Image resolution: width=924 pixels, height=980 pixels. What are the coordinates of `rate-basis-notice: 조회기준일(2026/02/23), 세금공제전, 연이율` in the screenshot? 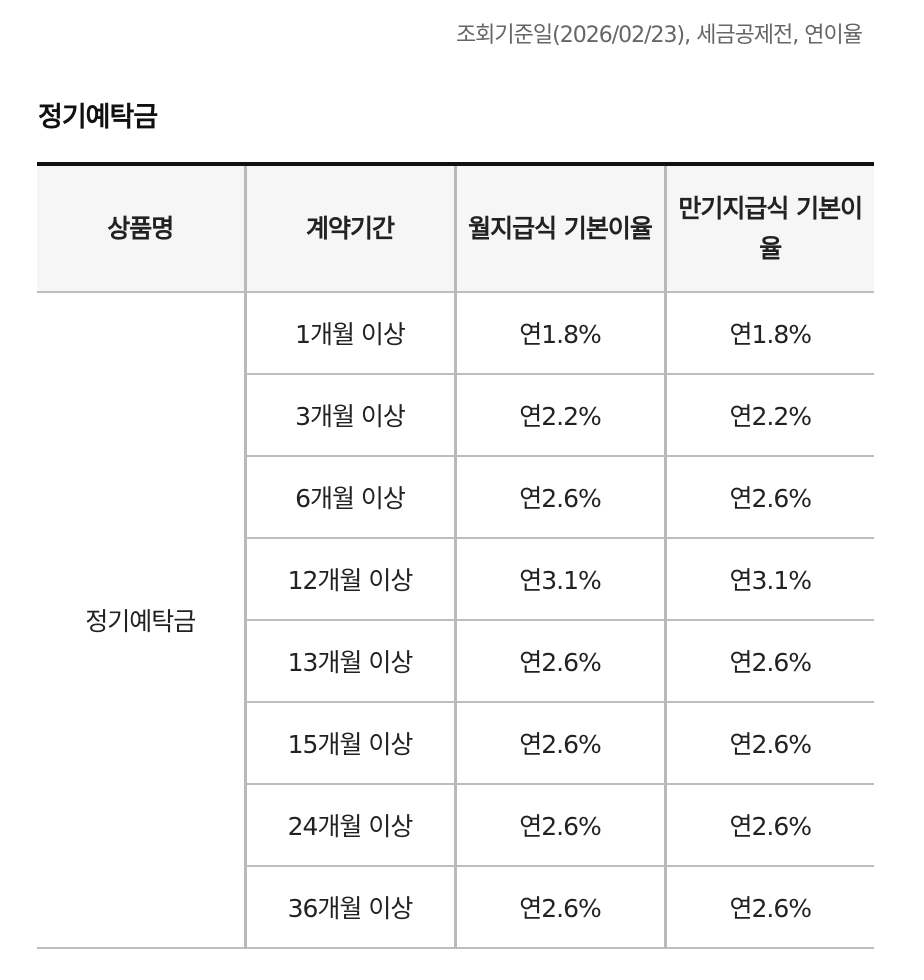 It's located at (659, 35).